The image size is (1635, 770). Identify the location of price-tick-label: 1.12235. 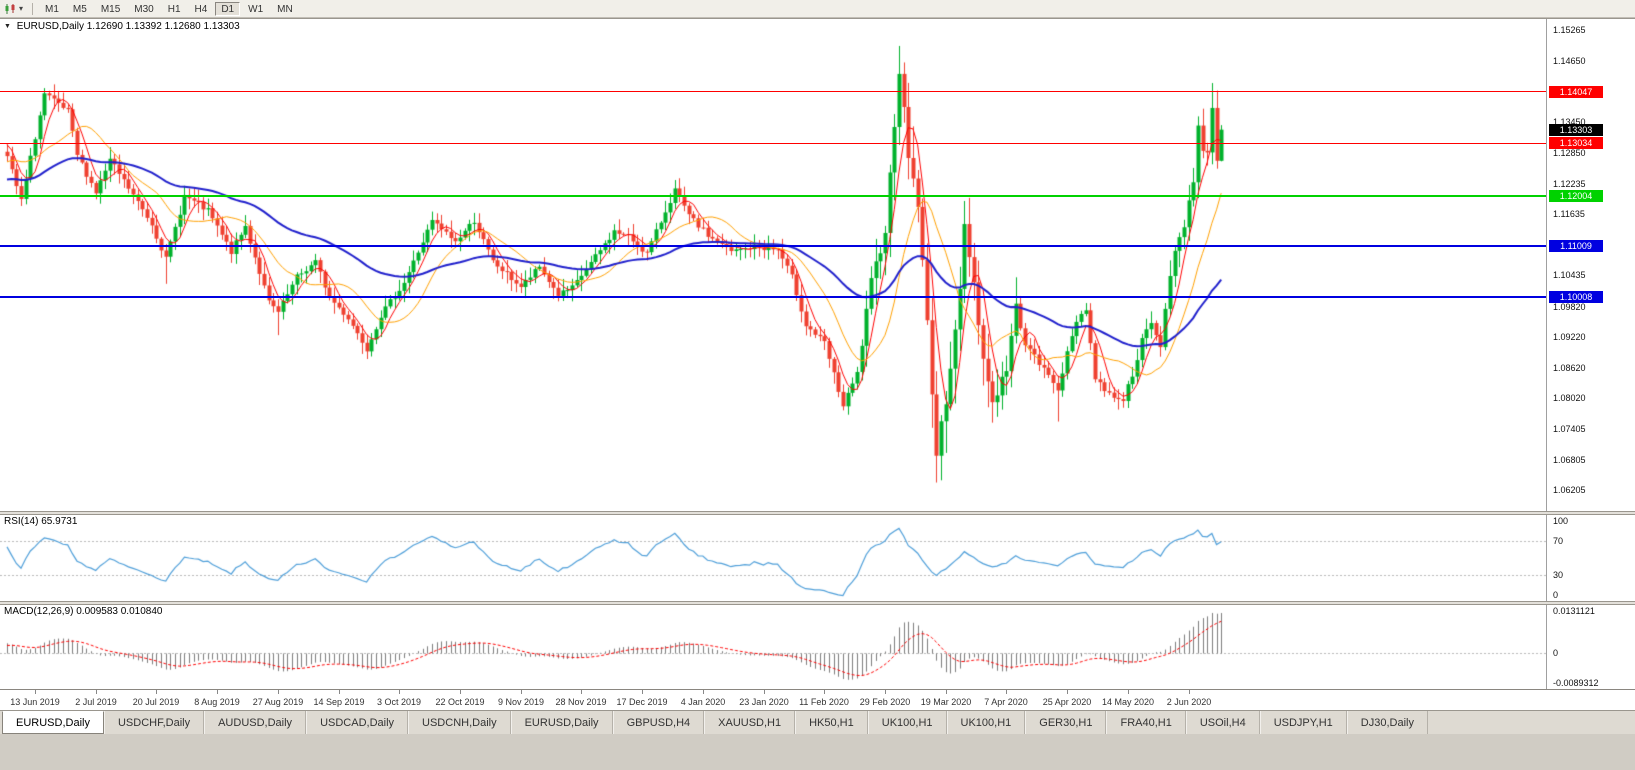
(1569, 184).